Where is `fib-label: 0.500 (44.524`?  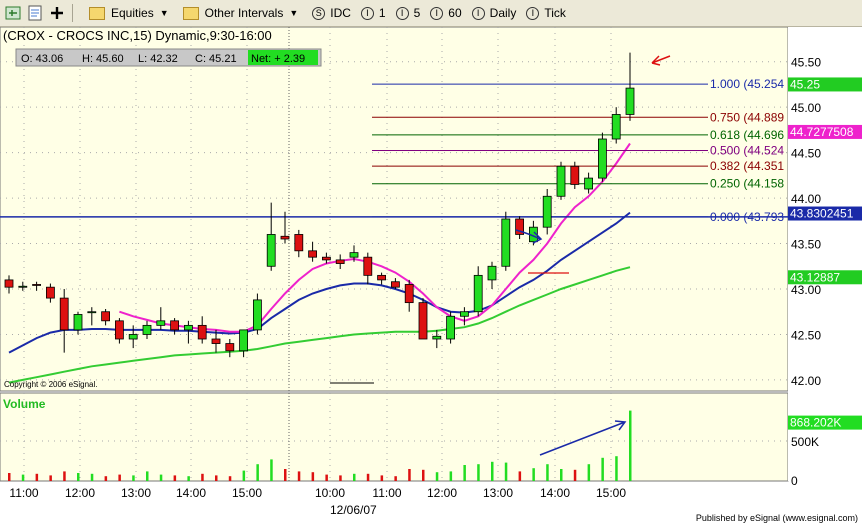 fib-label: 0.500 (44.524 is located at coordinates (747, 150).